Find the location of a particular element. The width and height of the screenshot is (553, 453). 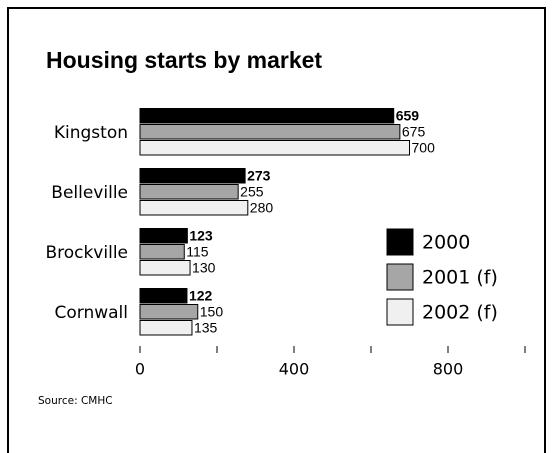

category-label: Kingston is located at coordinates (91, 133).